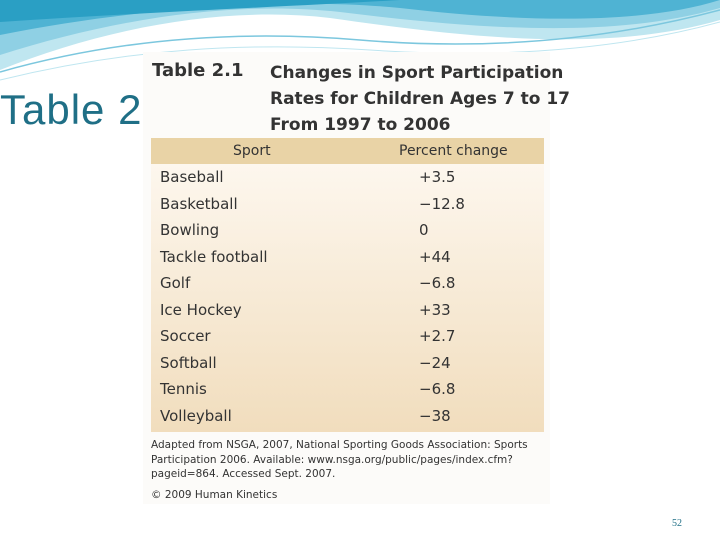 This screenshot has height=540, width=720. I want to click on sport-cell: Soccer, so click(185, 336).